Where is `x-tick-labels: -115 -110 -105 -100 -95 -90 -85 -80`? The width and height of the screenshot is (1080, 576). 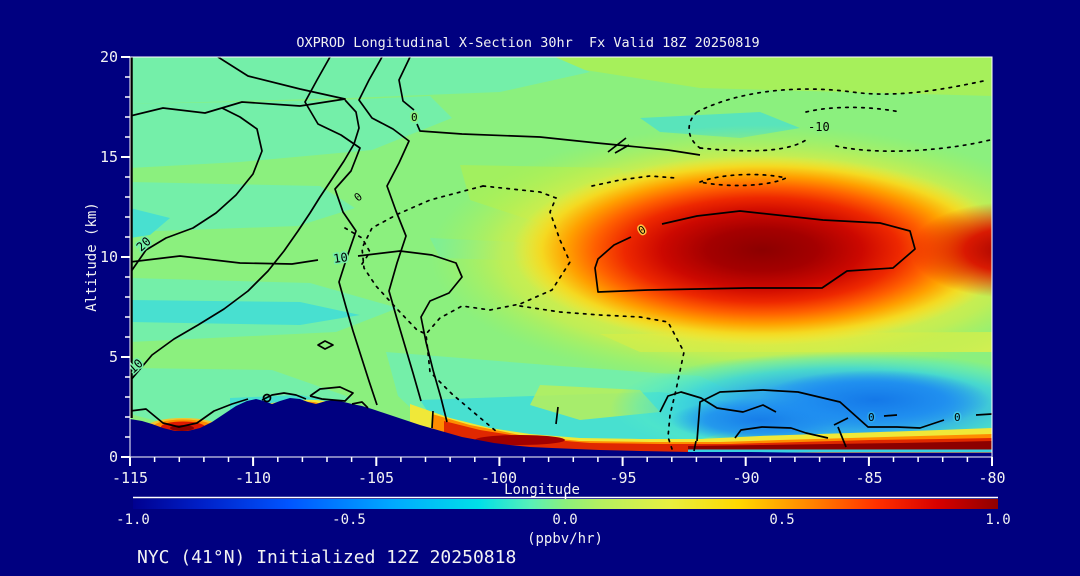
x-tick-labels: -115 -110 -105 -100 -95 -90 -85 -80 is located at coordinates (559, 478).